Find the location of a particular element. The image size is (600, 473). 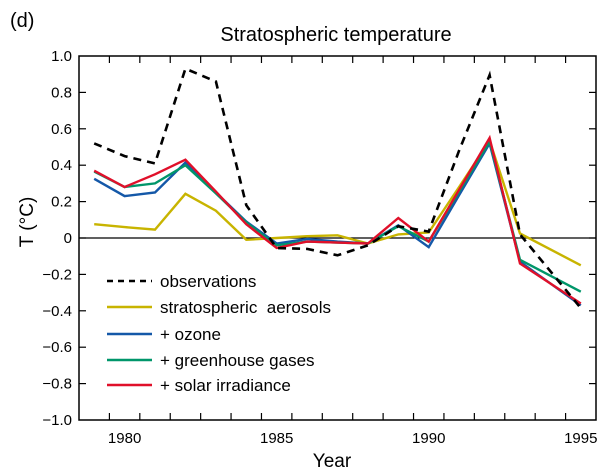

y-tick-label: 0.6 is located at coordinates (61, 129).